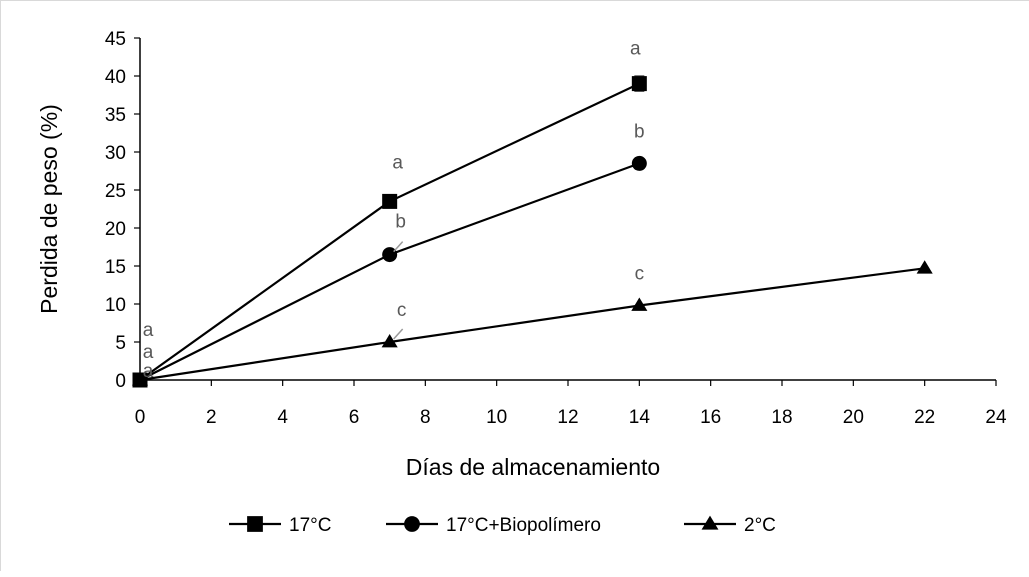 The height and width of the screenshot is (577, 1029). What do you see at coordinates (425, 417) in the screenshot?
I see `x-tick-label: 8` at bounding box center [425, 417].